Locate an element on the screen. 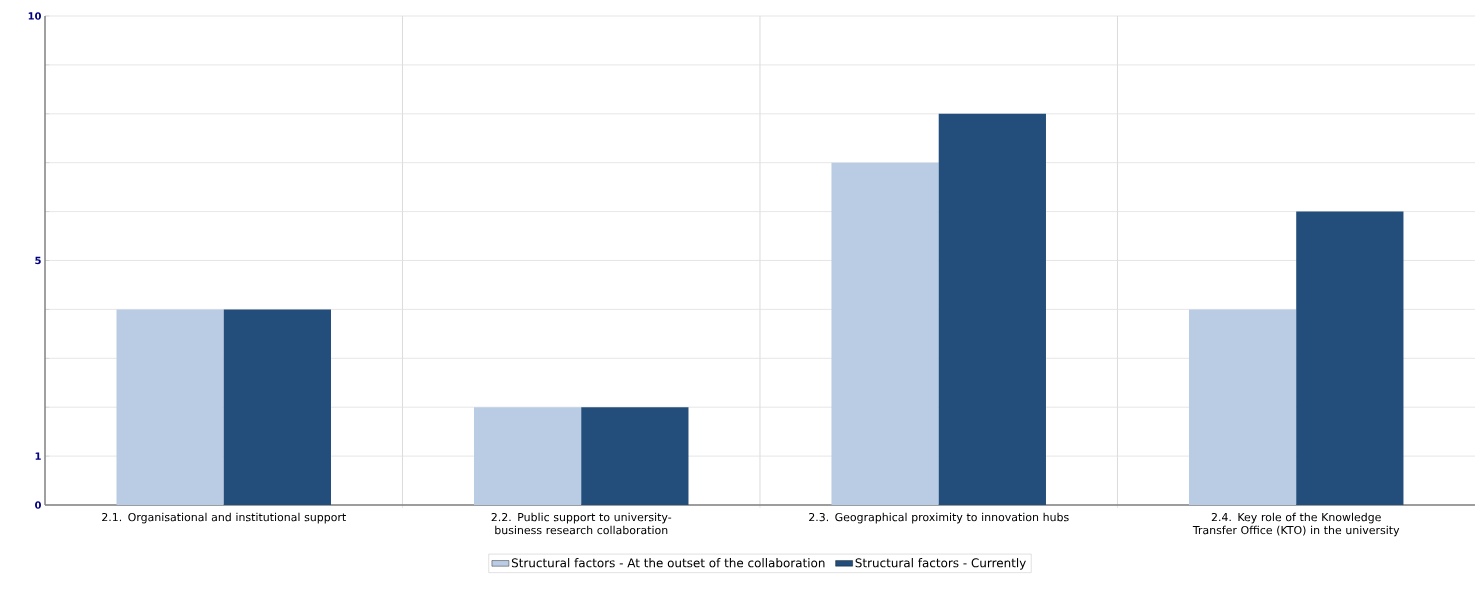  x-tick-label: 2.4. Key role of the Knowledge Transfer Office (KTO) in the university is located at coordinates (1296, 524).